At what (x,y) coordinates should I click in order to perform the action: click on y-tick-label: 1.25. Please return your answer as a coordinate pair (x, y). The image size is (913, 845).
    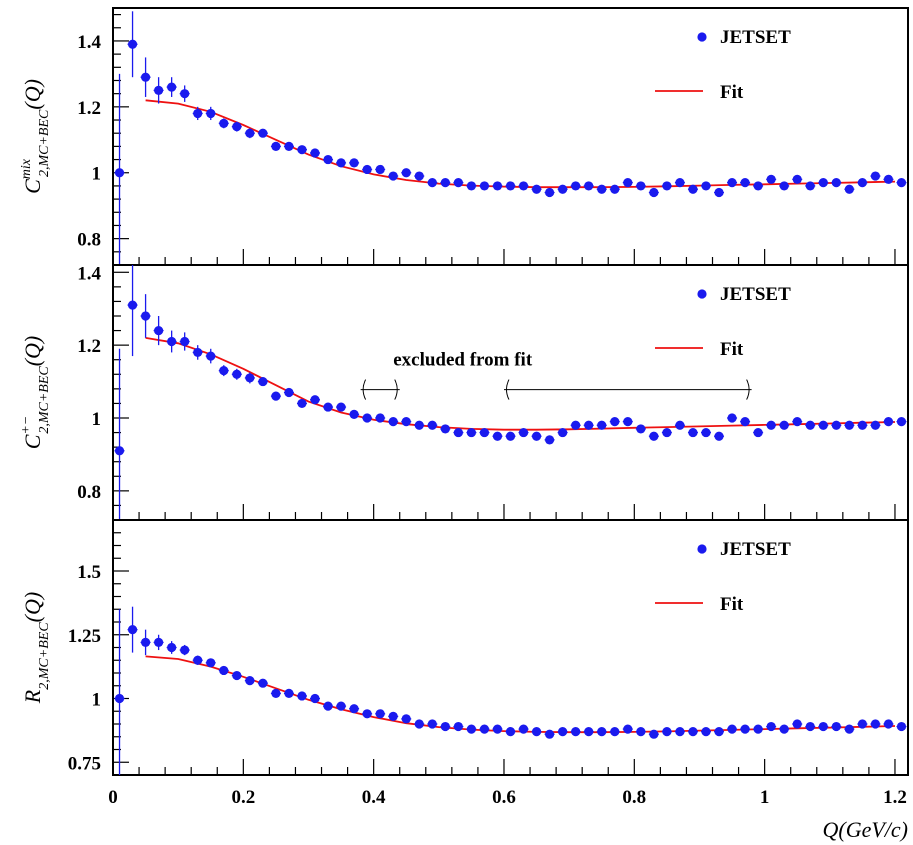
    Looking at the image, I should click on (84, 636).